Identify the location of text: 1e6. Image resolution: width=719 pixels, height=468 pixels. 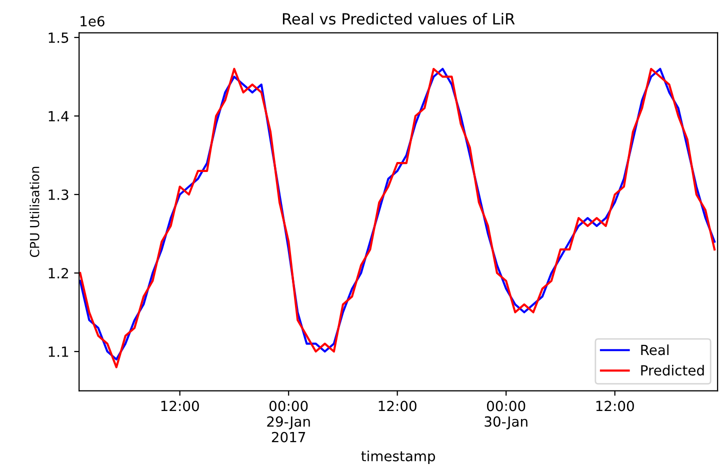
(92, 21).